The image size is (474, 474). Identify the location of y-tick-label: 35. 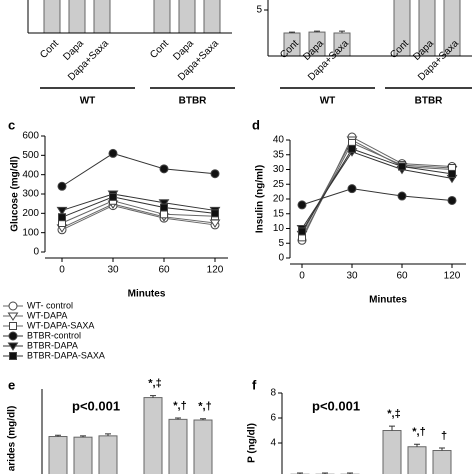
(279, 154).